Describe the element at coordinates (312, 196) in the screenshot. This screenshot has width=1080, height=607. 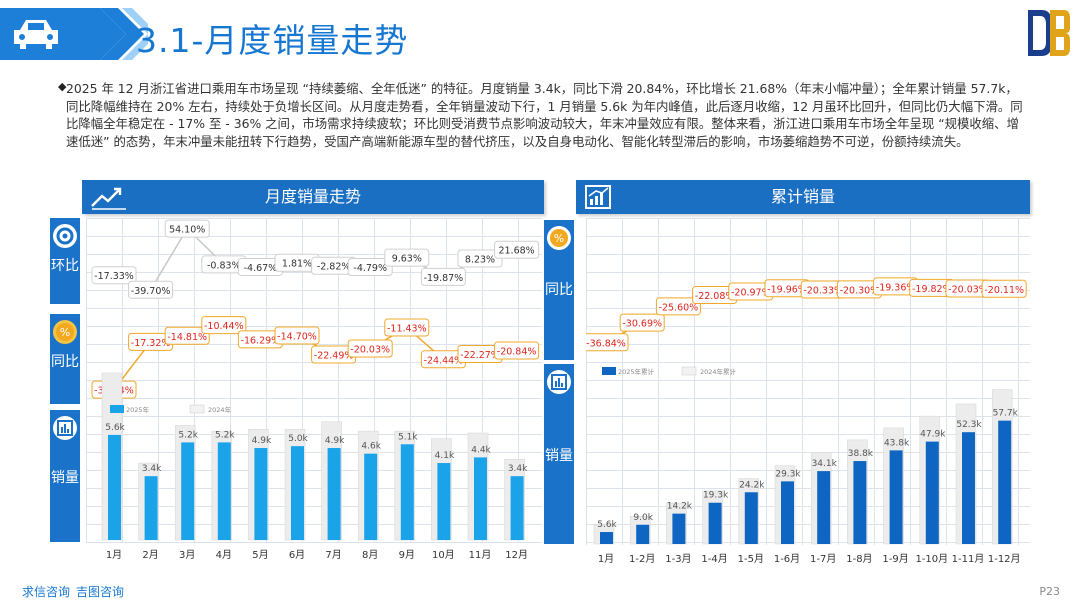
I see `left-panel-title: 月度销量走势` at that location.